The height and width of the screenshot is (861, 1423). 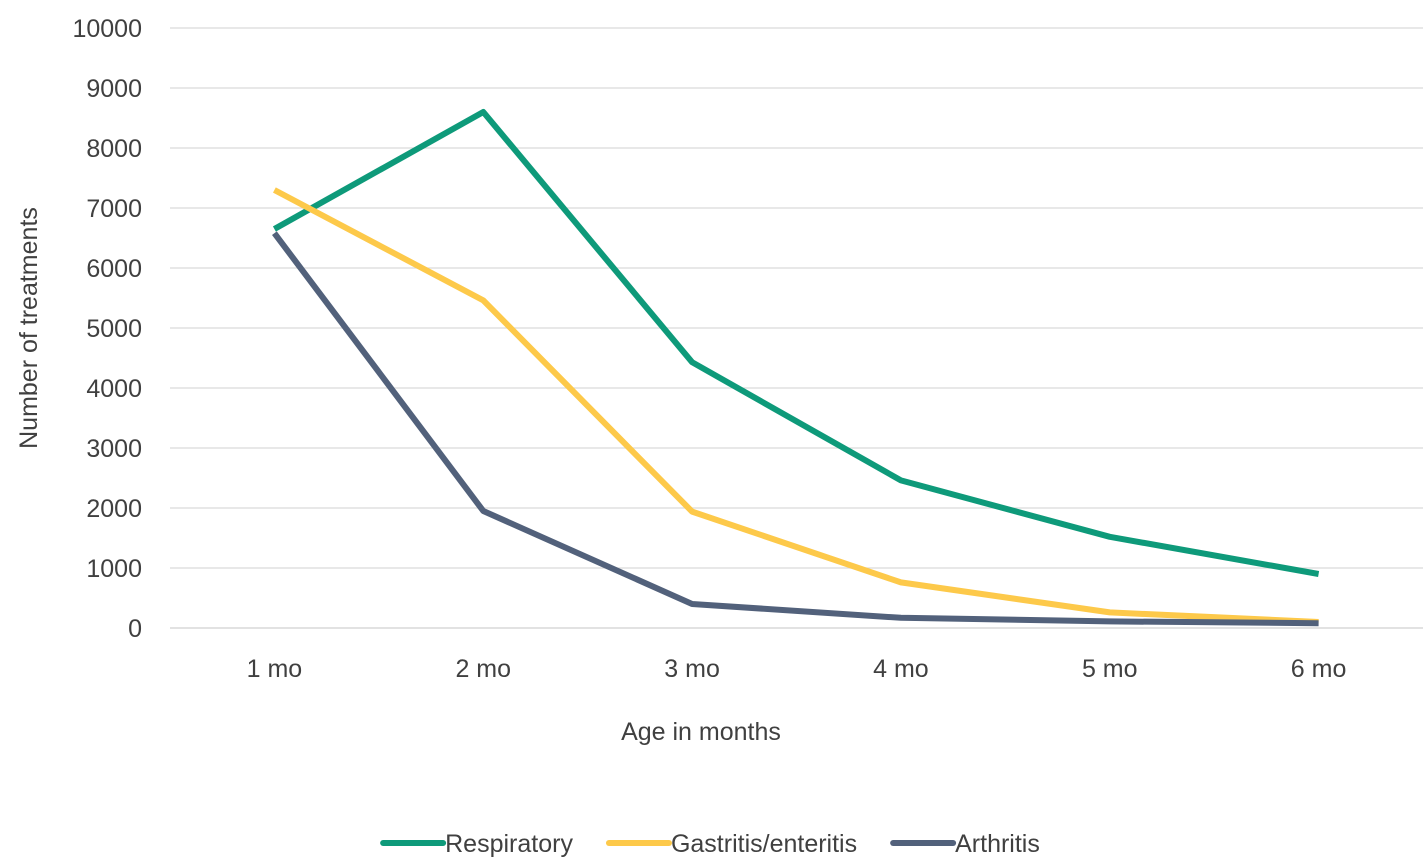 I want to click on x-tick-label: 3 mo, so click(x=692, y=669).